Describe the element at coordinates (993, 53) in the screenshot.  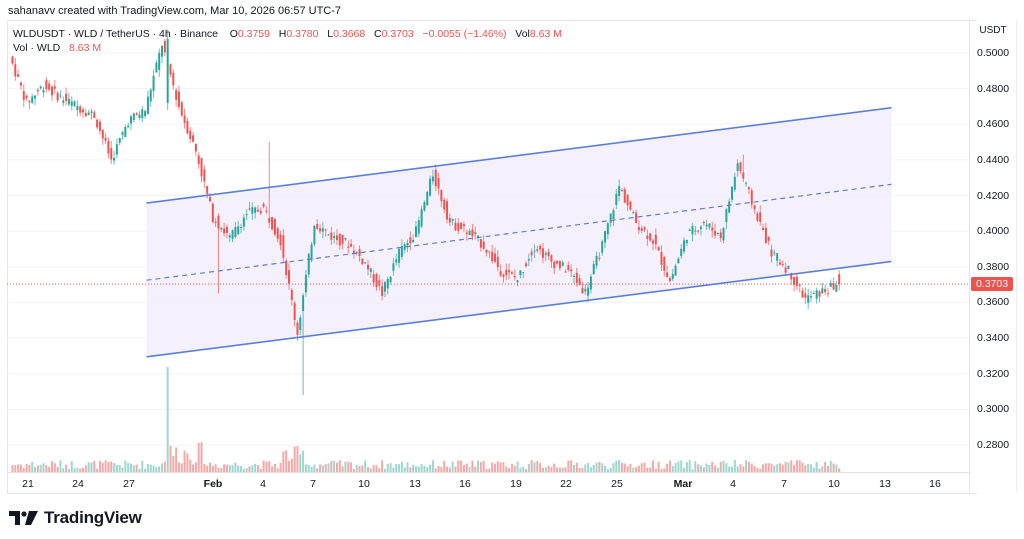
I see `price-tick: 0.5000` at that location.